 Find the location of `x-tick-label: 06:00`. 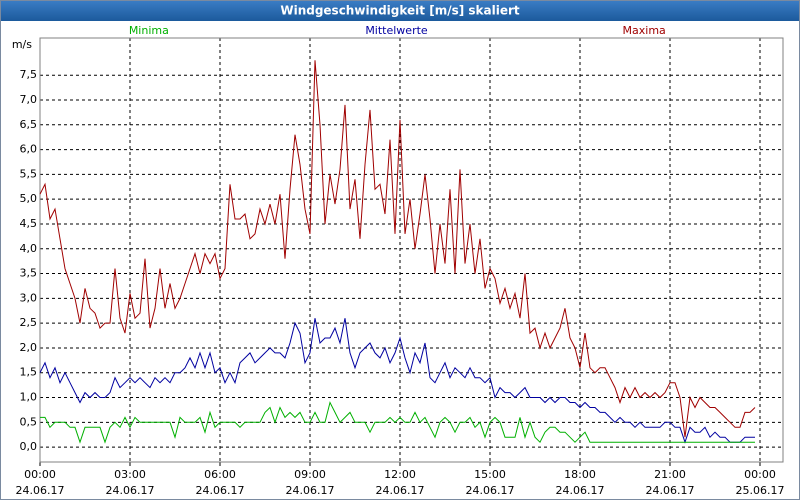

x-tick-label: 06:00 is located at coordinates (220, 474).